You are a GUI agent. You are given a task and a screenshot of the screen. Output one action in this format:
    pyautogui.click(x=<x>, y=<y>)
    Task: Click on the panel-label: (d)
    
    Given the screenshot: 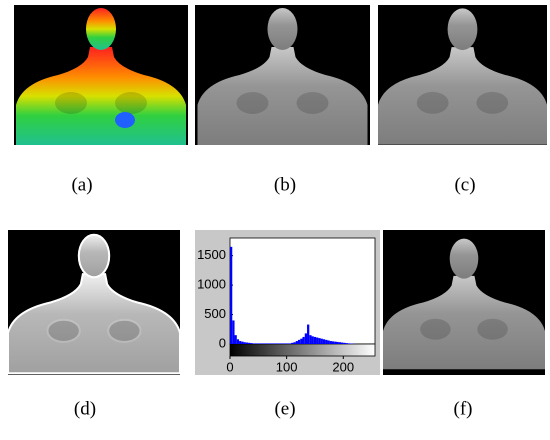 What is the action you would take?
    pyautogui.click(x=85, y=408)
    